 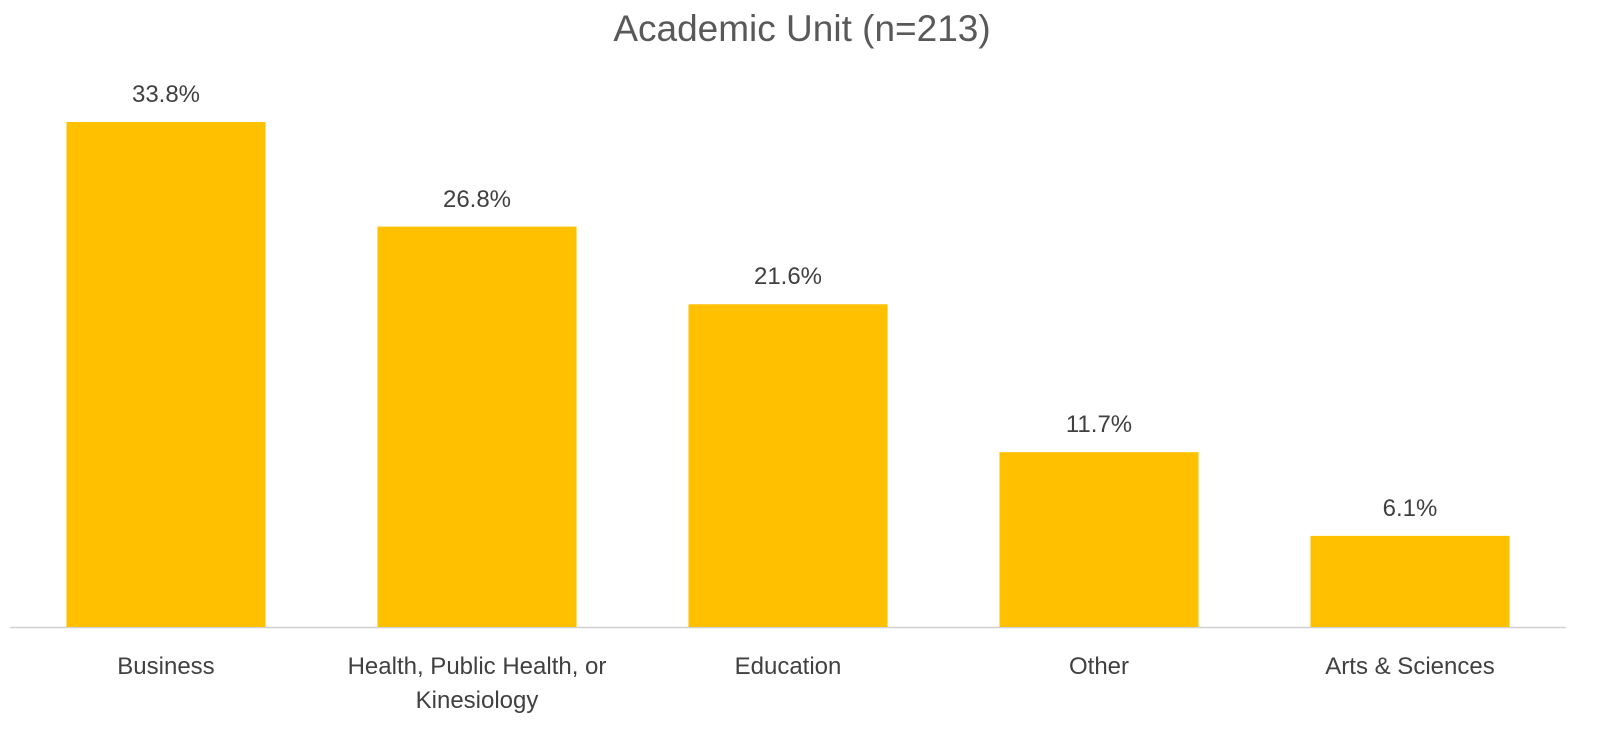 I want to click on x-tick-label: Business, so click(x=166, y=666).